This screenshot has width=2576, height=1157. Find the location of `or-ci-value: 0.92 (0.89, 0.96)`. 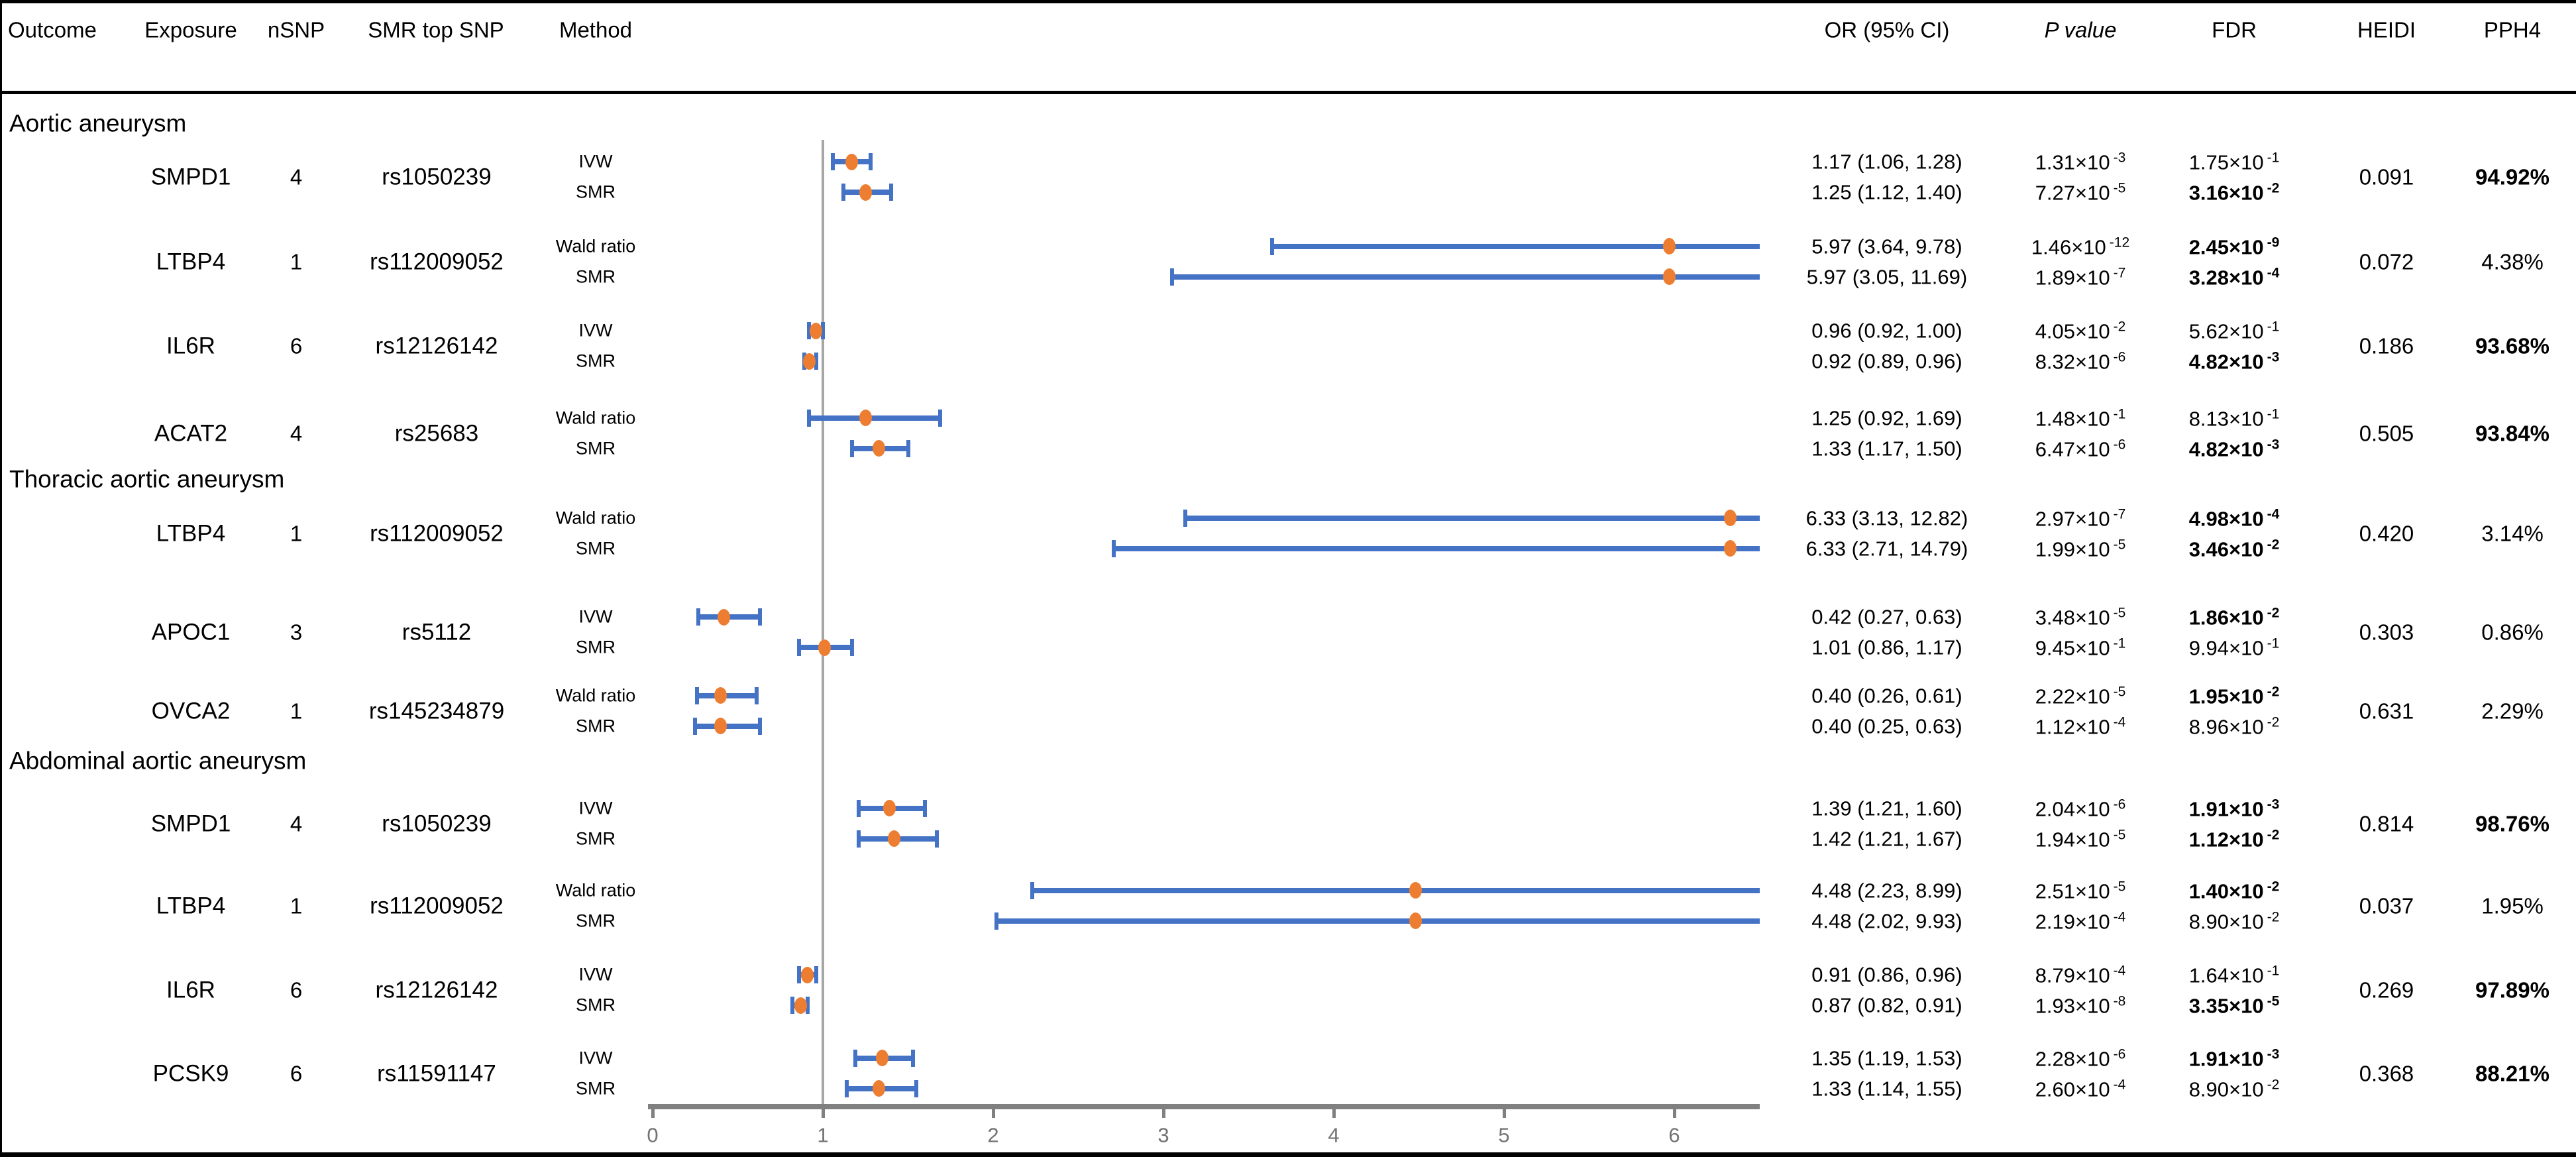

or-ci-value: 0.92 (0.89, 0.96) is located at coordinates (1886, 361).